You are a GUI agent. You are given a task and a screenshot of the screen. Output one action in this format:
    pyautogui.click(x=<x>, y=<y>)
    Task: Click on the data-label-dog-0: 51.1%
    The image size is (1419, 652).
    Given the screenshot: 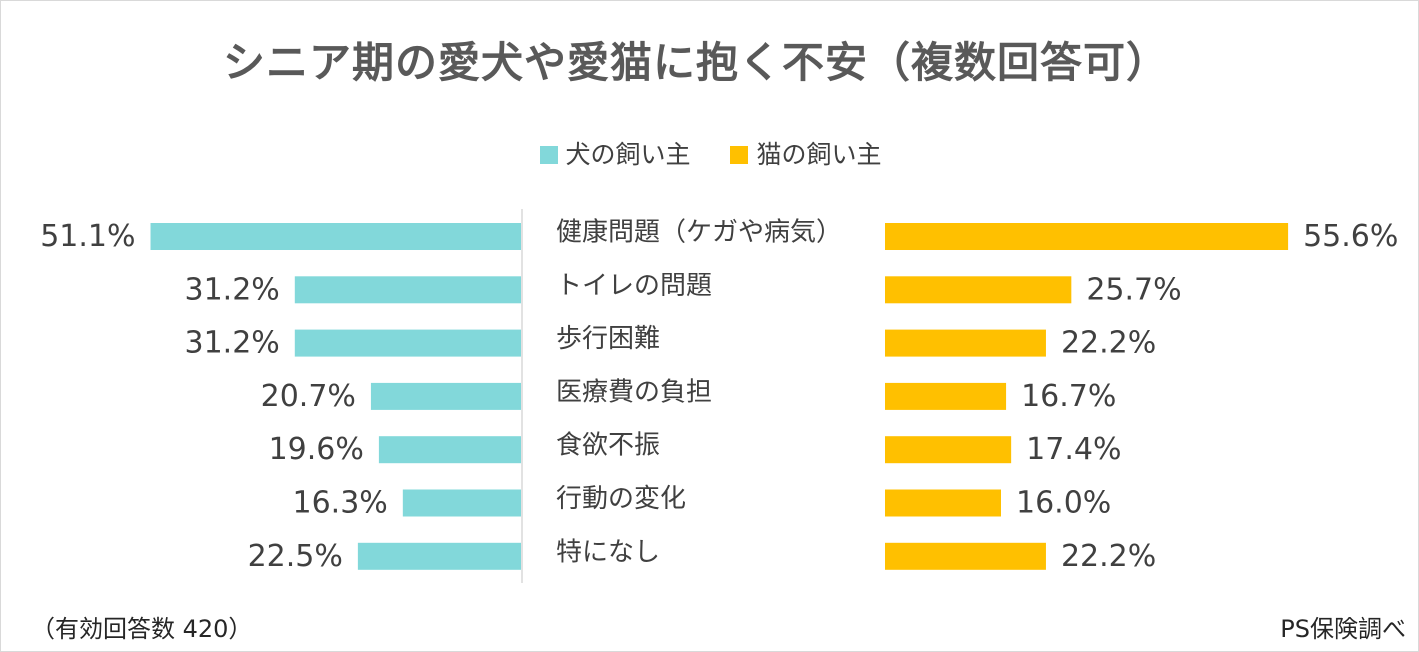 What is the action you would take?
    pyautogui.click(x=87, y=236)
    